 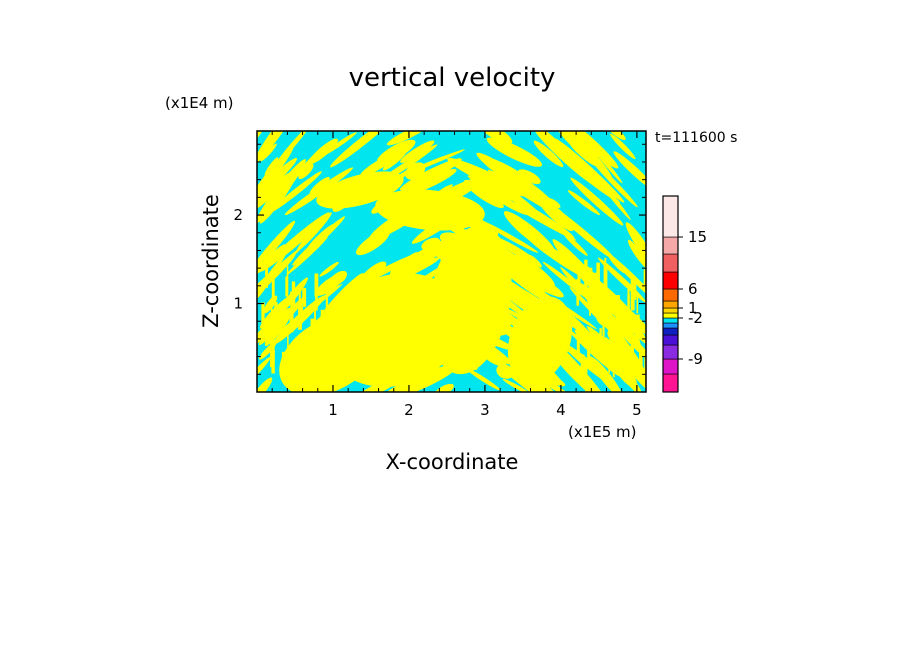 What do you see at coordinates (561, 410) in the screenshot?
I see `x-tick-label: 4` at bounding box center [561, 410].